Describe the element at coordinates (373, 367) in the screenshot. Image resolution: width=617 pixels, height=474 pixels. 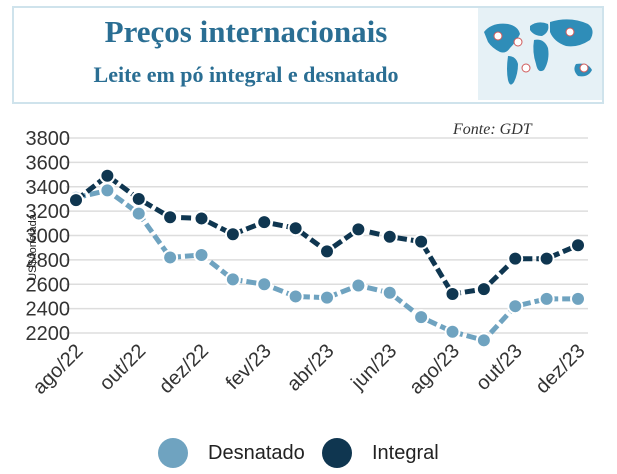
I see `x-tick-label: jun/23` at that location.